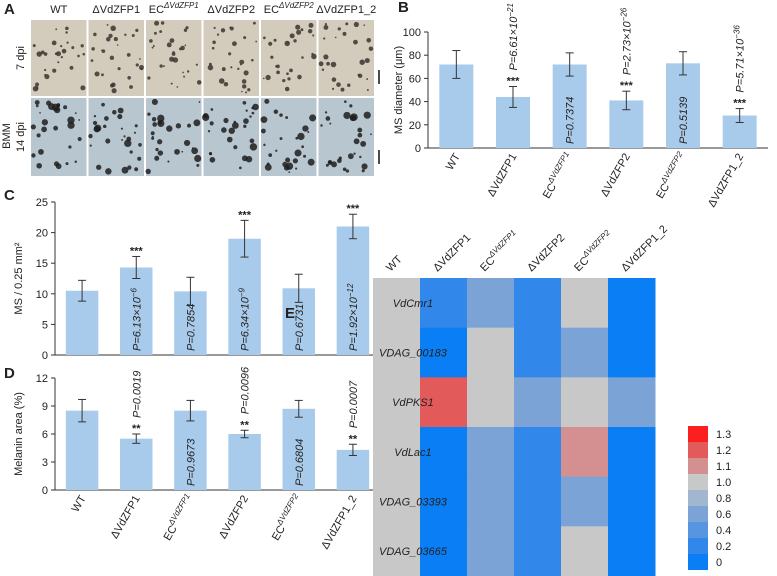 The image size is (777, 576). What do you see at coordinates (21, 58) in the screenshot?
I see `row-label: 7 dpi` at bounding box center [21, 58].